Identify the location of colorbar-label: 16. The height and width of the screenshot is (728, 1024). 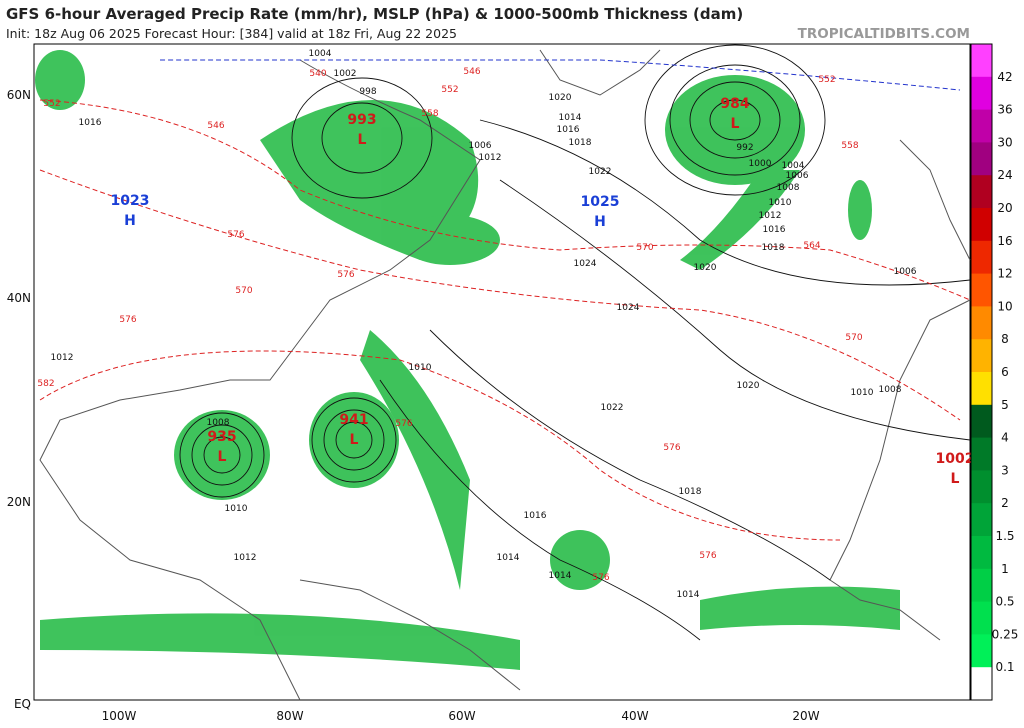
(1004, 241).